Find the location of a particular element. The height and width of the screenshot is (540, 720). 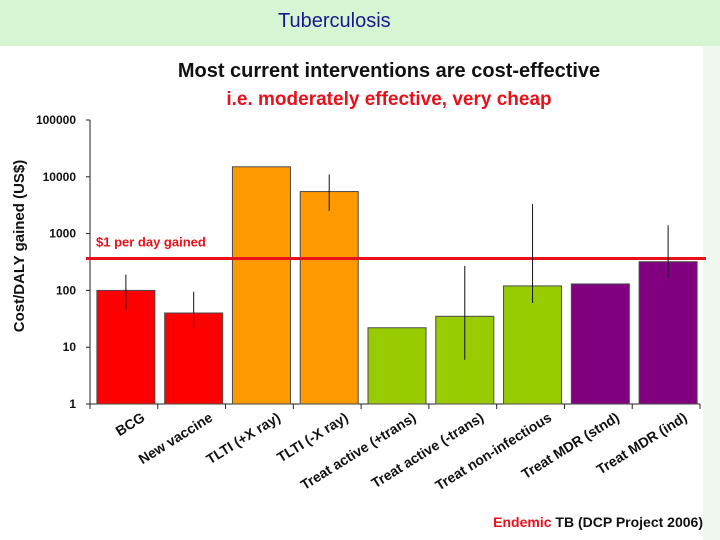

reference-line-label: $1 per day gained is located at coordinates (151, 241).